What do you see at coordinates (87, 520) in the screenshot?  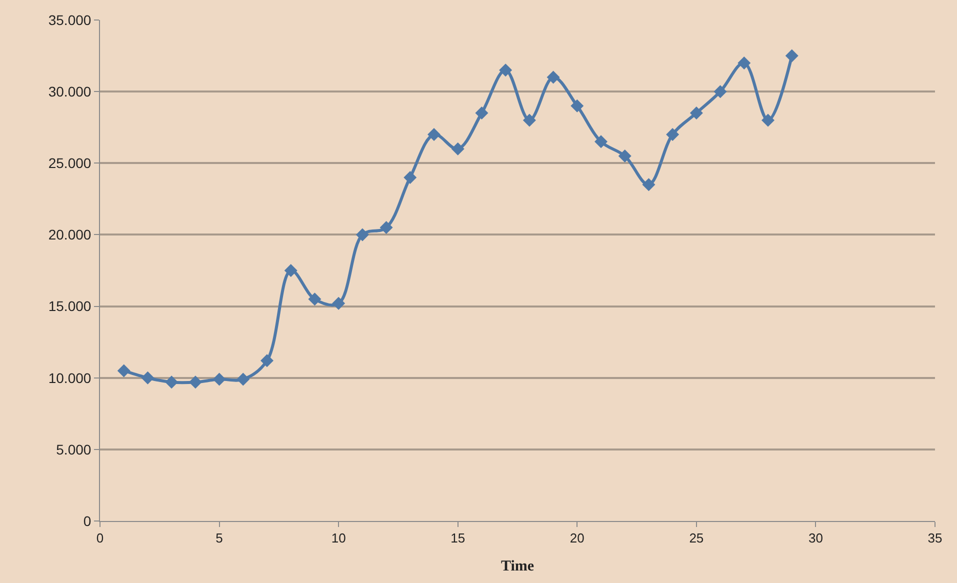 I see `y-tick-label: 0` at bounding box center [87, 520].